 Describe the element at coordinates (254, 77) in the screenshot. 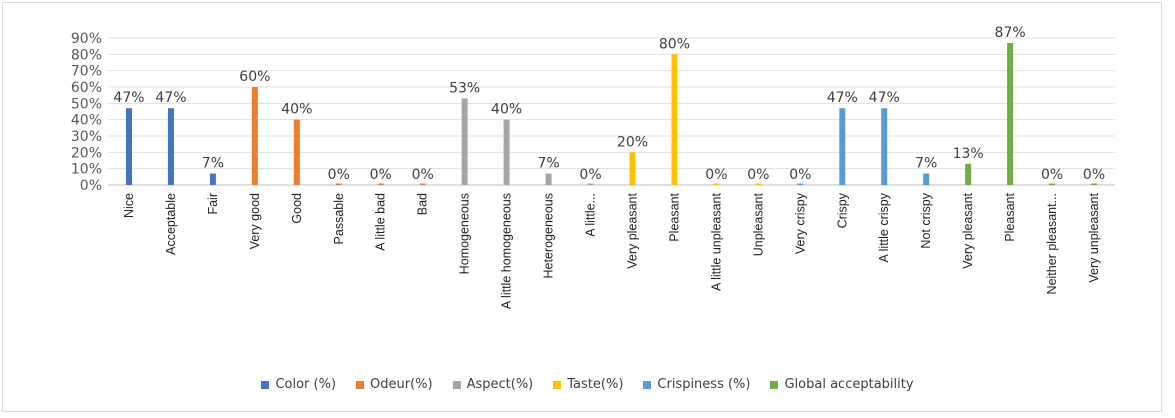

I see `data-label: 60%` at that location.